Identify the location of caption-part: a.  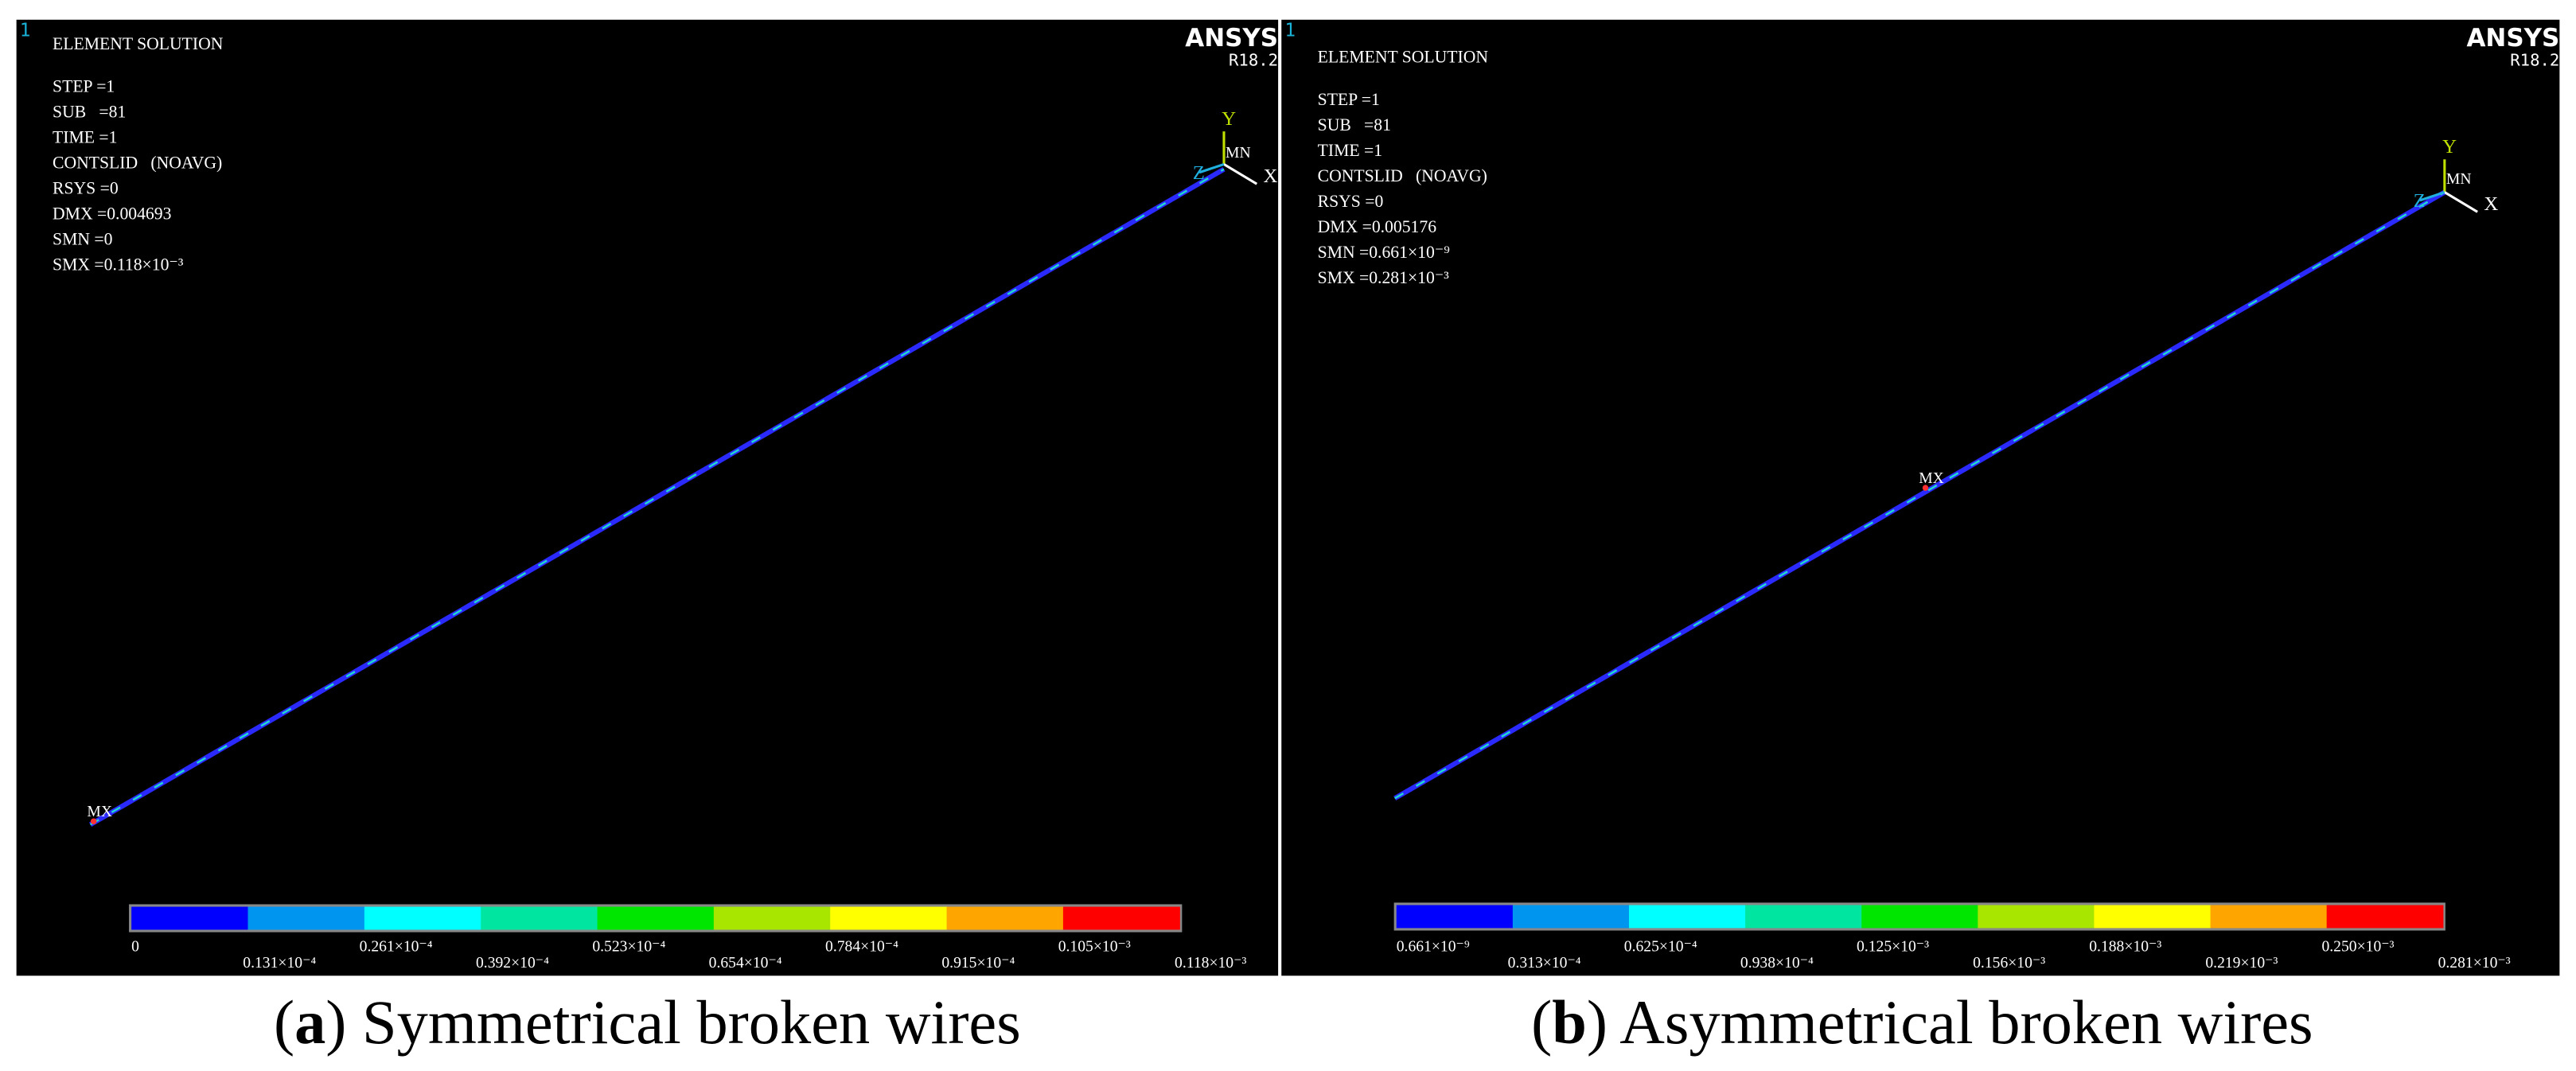
(309, 1022).